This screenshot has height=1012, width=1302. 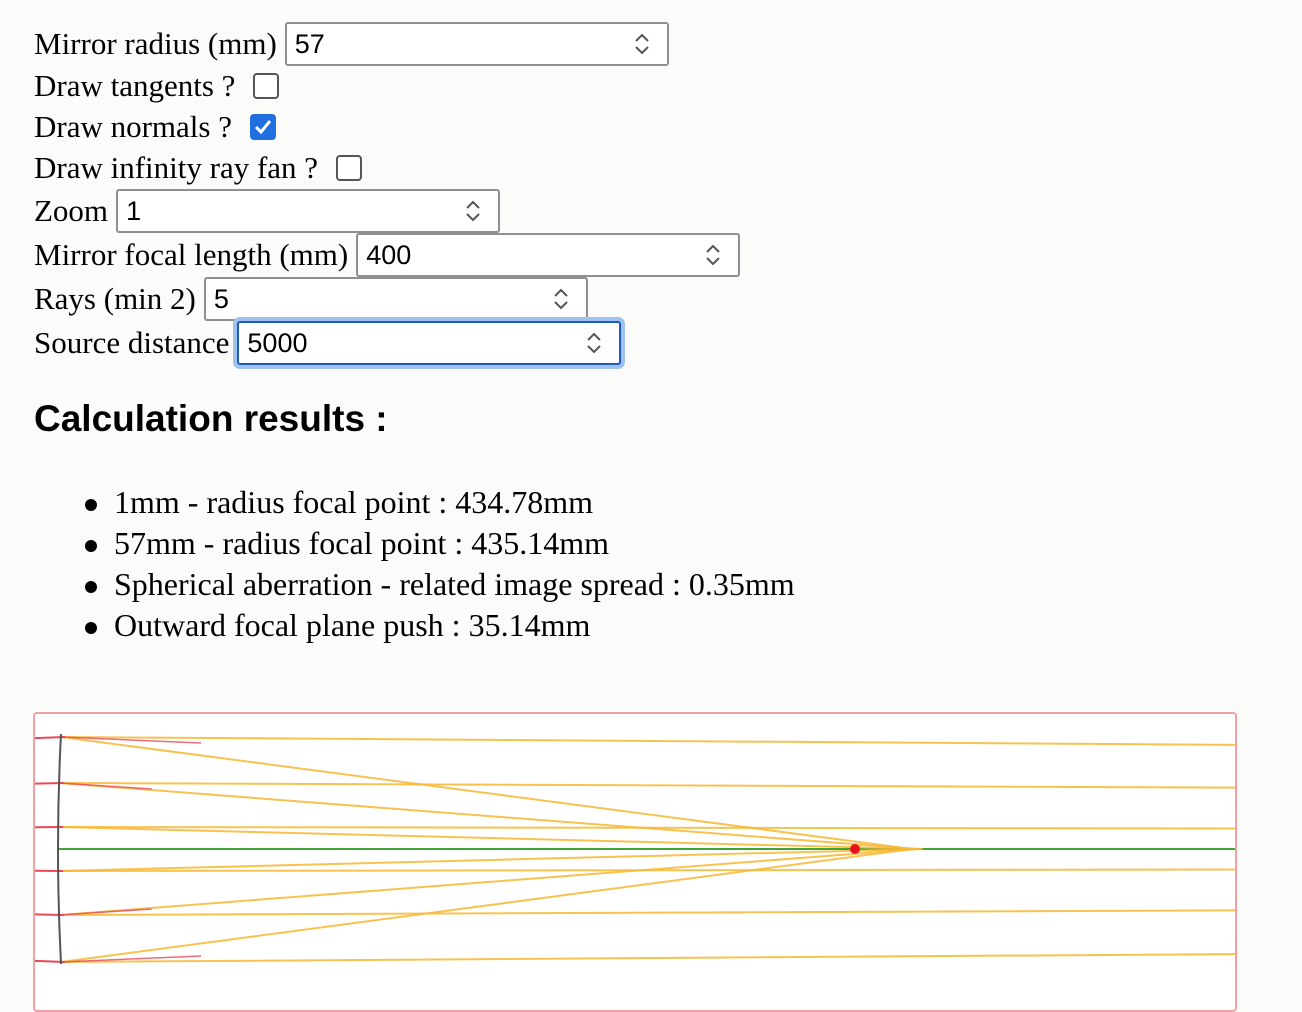 I want to click on rays-input: 5, so click(x=396, y=299).